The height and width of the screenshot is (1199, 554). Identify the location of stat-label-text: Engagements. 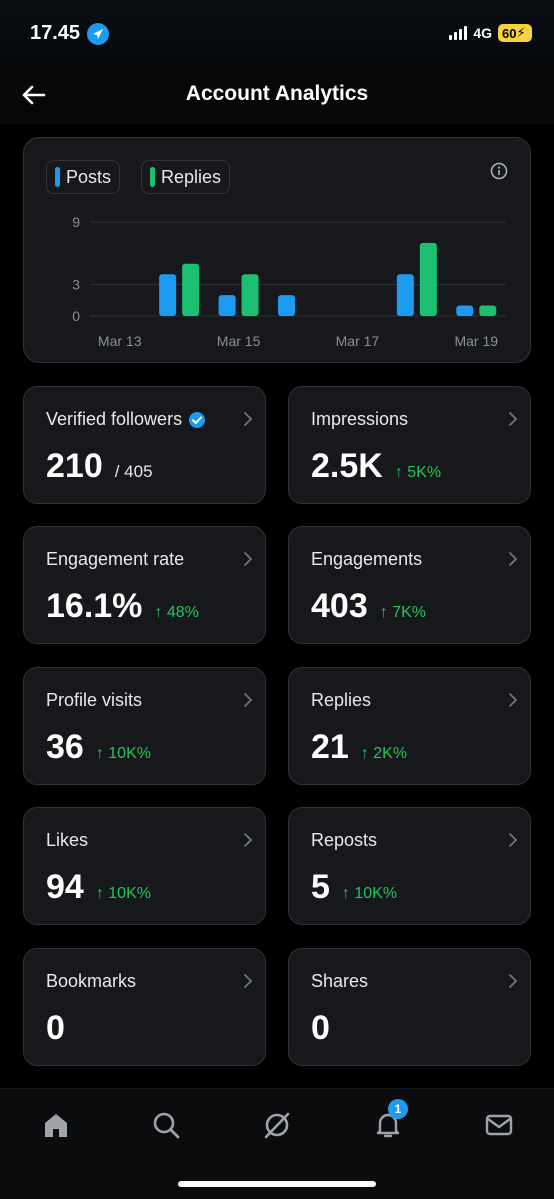
(367, 559).